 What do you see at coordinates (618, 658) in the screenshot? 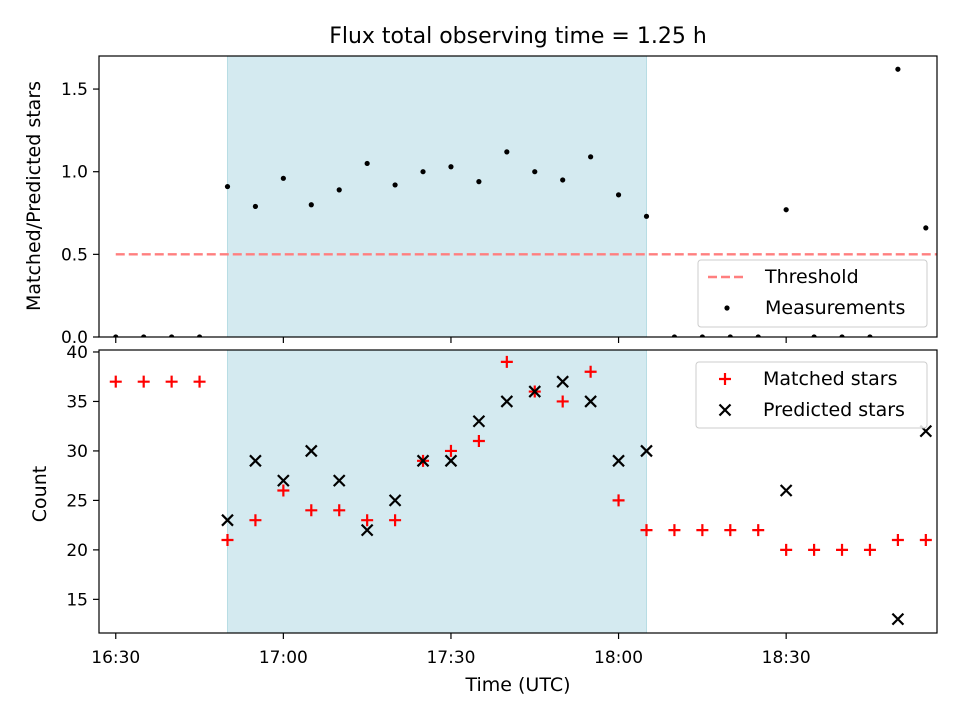
I see `x-tick-label: 18:00` at bounding box center [618, 658].